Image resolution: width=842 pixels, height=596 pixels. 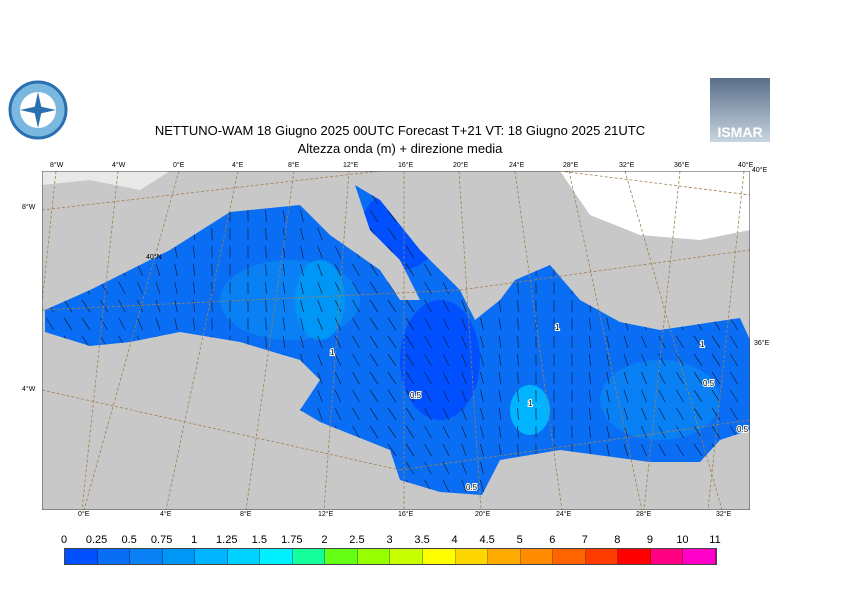 I want to click on top-lon-label: 0°E, so click(x=179, y=165).